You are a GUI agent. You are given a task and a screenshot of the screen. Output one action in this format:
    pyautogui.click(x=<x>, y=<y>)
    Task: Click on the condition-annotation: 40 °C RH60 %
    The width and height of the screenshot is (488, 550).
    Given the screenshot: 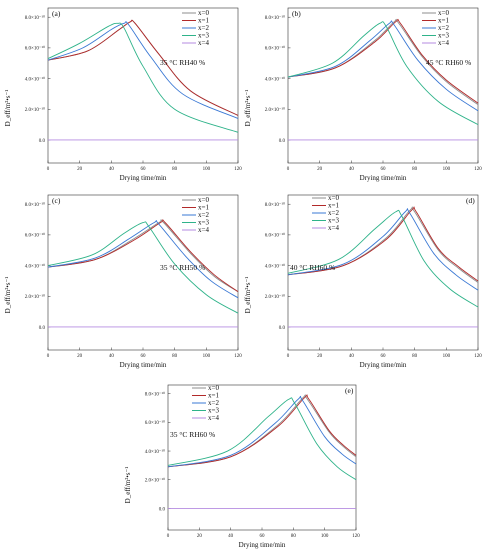 What is the action you would take?
    pyautogui.click(x=312, y=267)
    